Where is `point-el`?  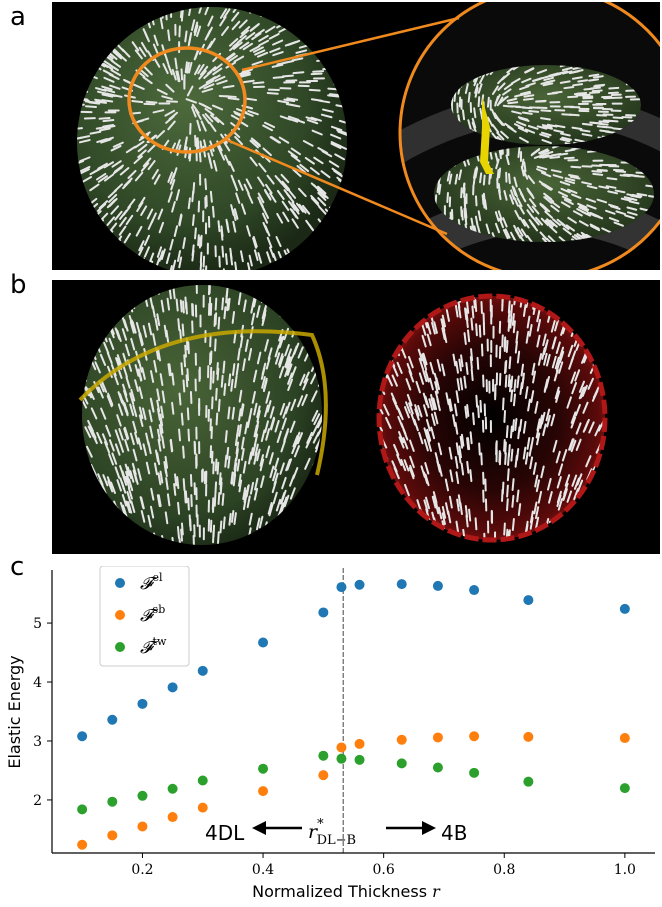 point-el is located at coordinates (528, 600).